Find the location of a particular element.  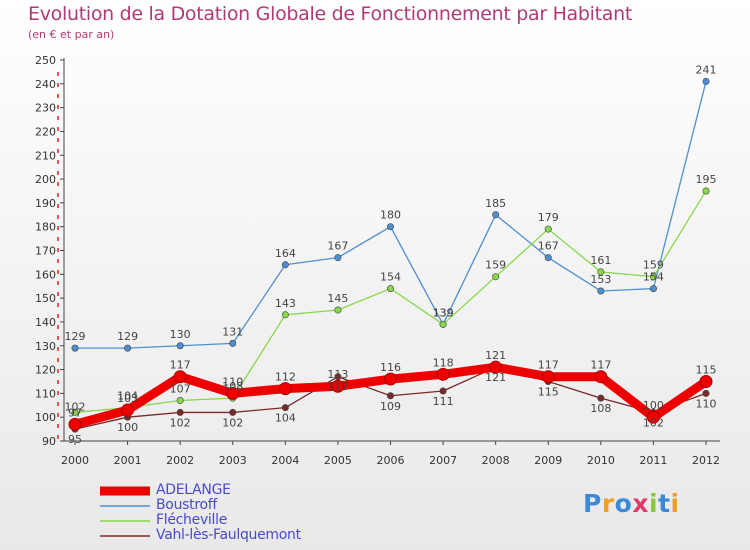

y-tick-label: 200 is located at coordinates (45, 179).